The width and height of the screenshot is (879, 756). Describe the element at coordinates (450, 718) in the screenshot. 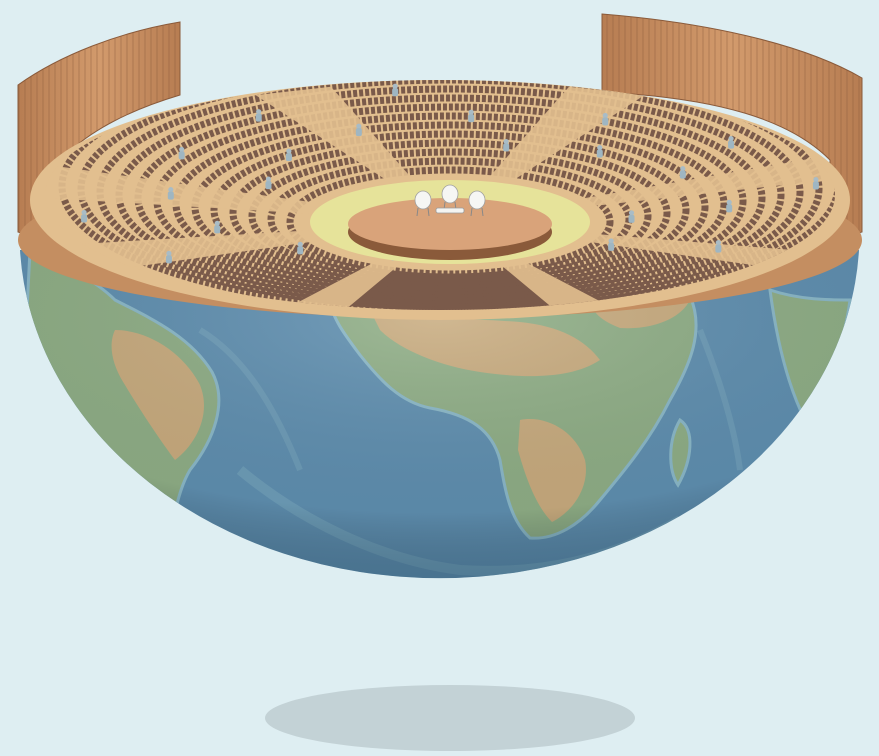

I see `floating-shadow` at that location.